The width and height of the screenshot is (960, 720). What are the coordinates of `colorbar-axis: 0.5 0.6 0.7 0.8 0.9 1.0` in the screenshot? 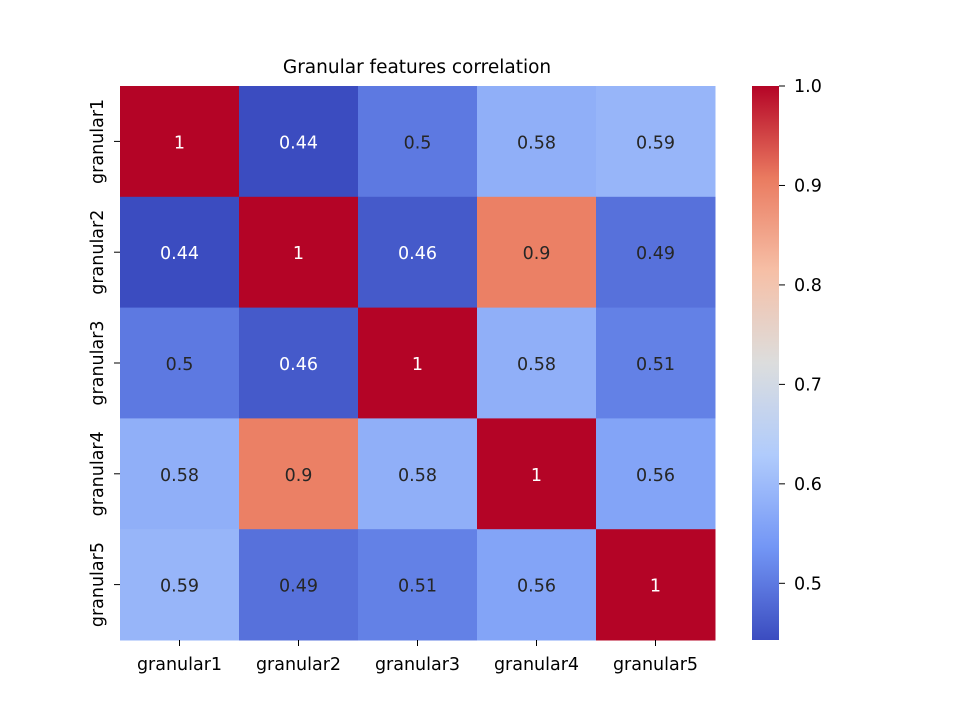 It's located at (800, 335).